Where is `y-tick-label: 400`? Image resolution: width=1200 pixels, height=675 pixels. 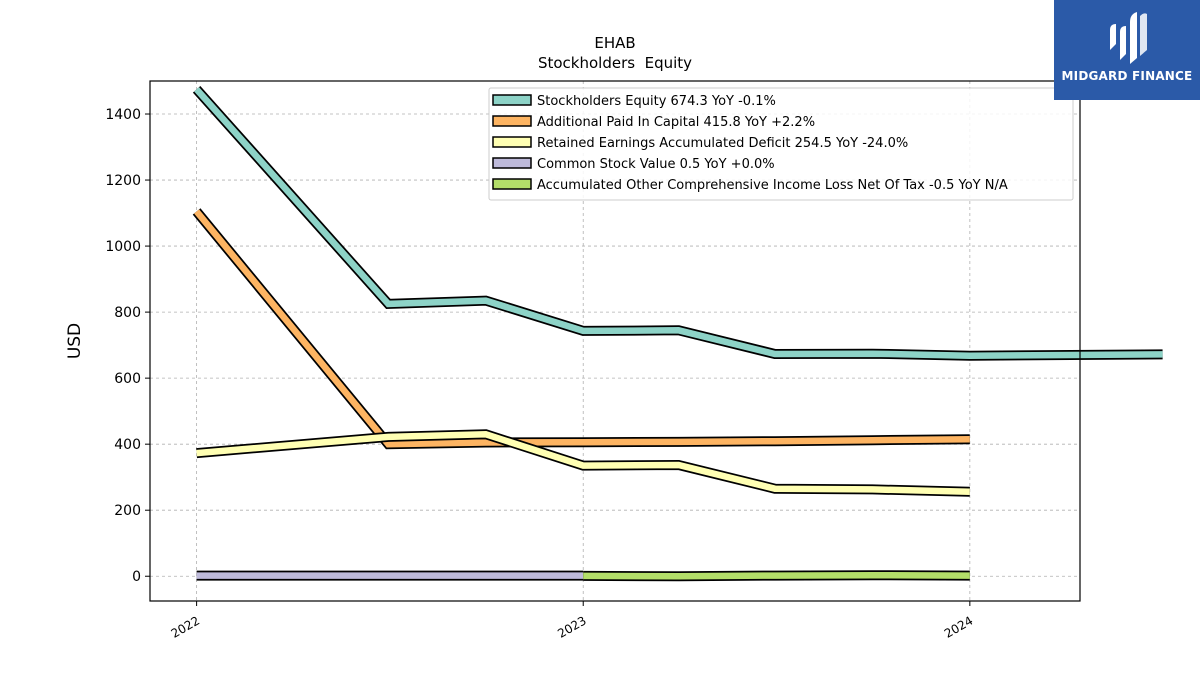
y-tick-label: 400 is located at coordinates (127, 445).